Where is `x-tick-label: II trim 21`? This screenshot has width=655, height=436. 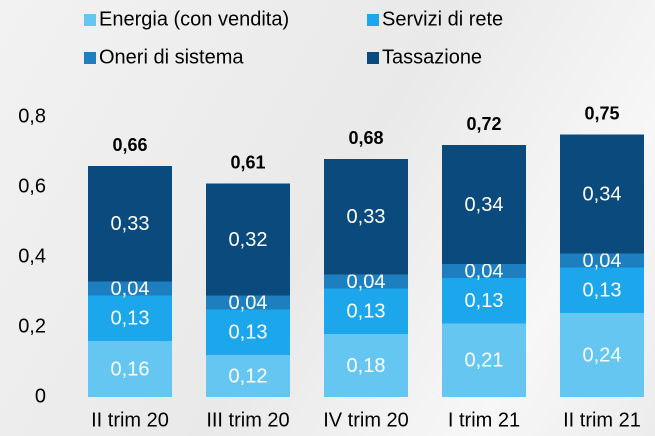
x-tick-label: II trim 21 is located at coordinates (602, 420).